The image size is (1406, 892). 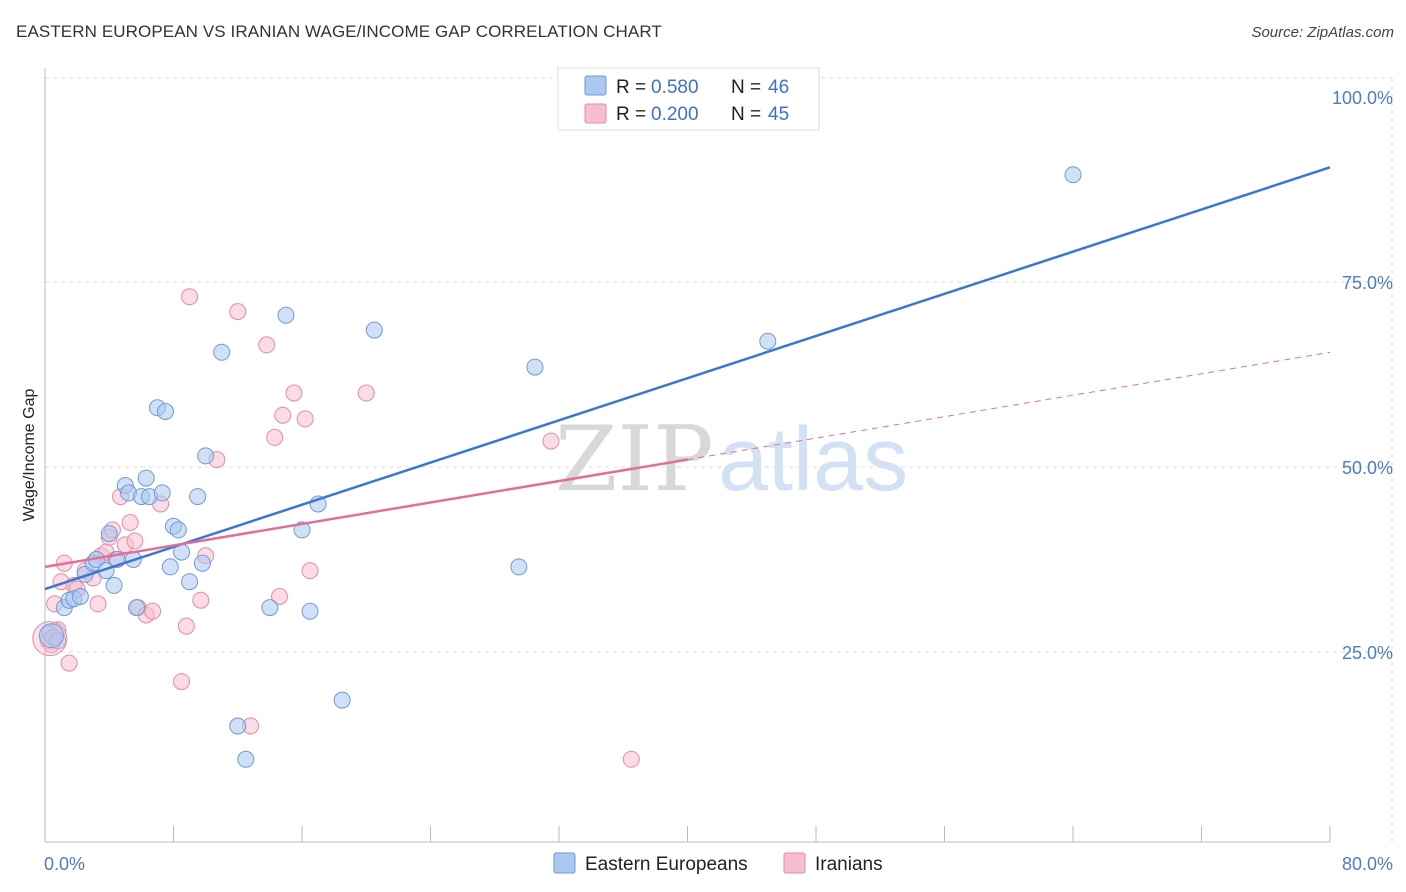 I want to click on legend-r-label-1: R =, so click(x=631, y=87).